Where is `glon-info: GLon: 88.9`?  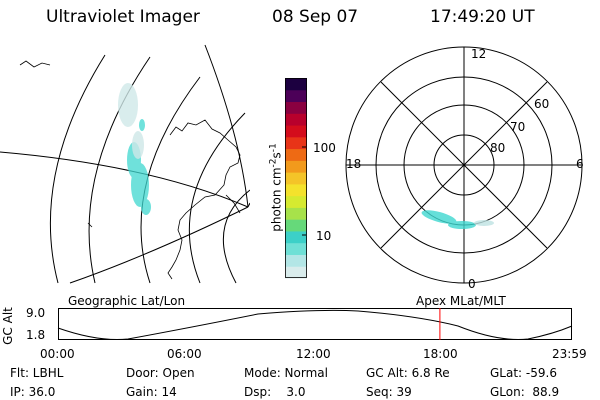 glon-info: GLon: 88.9 is located at coordinates (525, 392).